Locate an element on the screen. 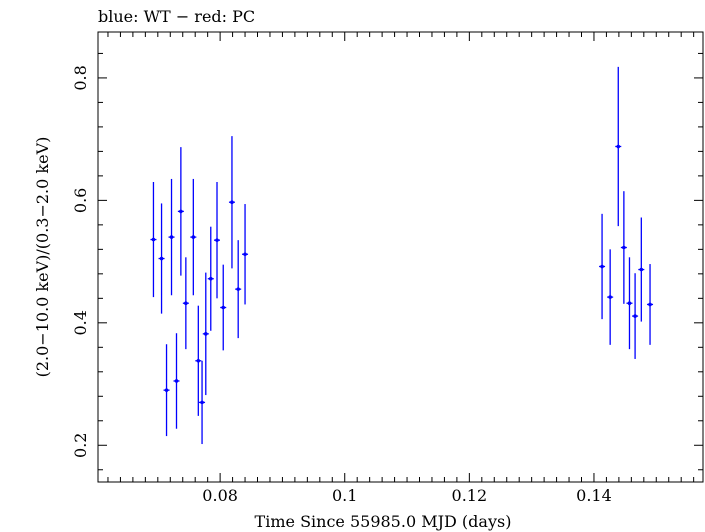  y-tick-label: 0.2 is located at coordinates (80, 445).